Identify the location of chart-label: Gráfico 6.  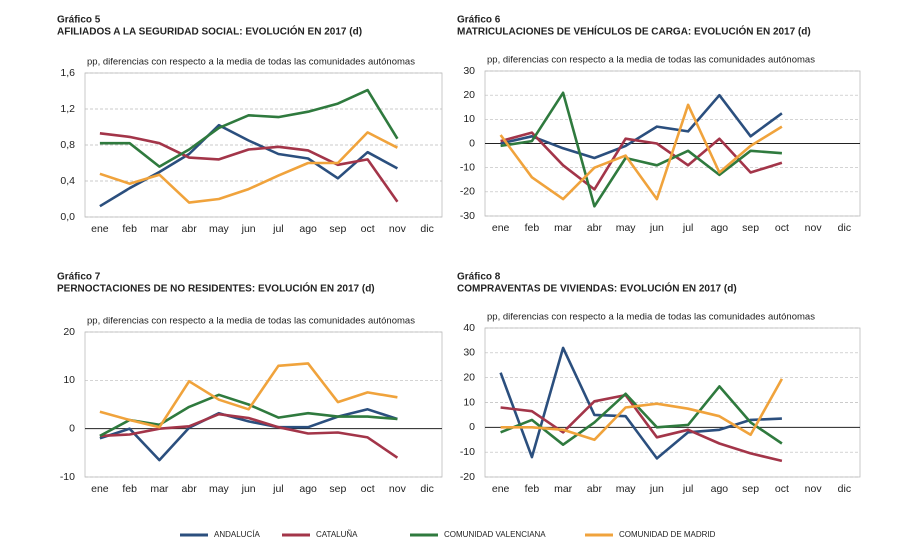
(479, 20).